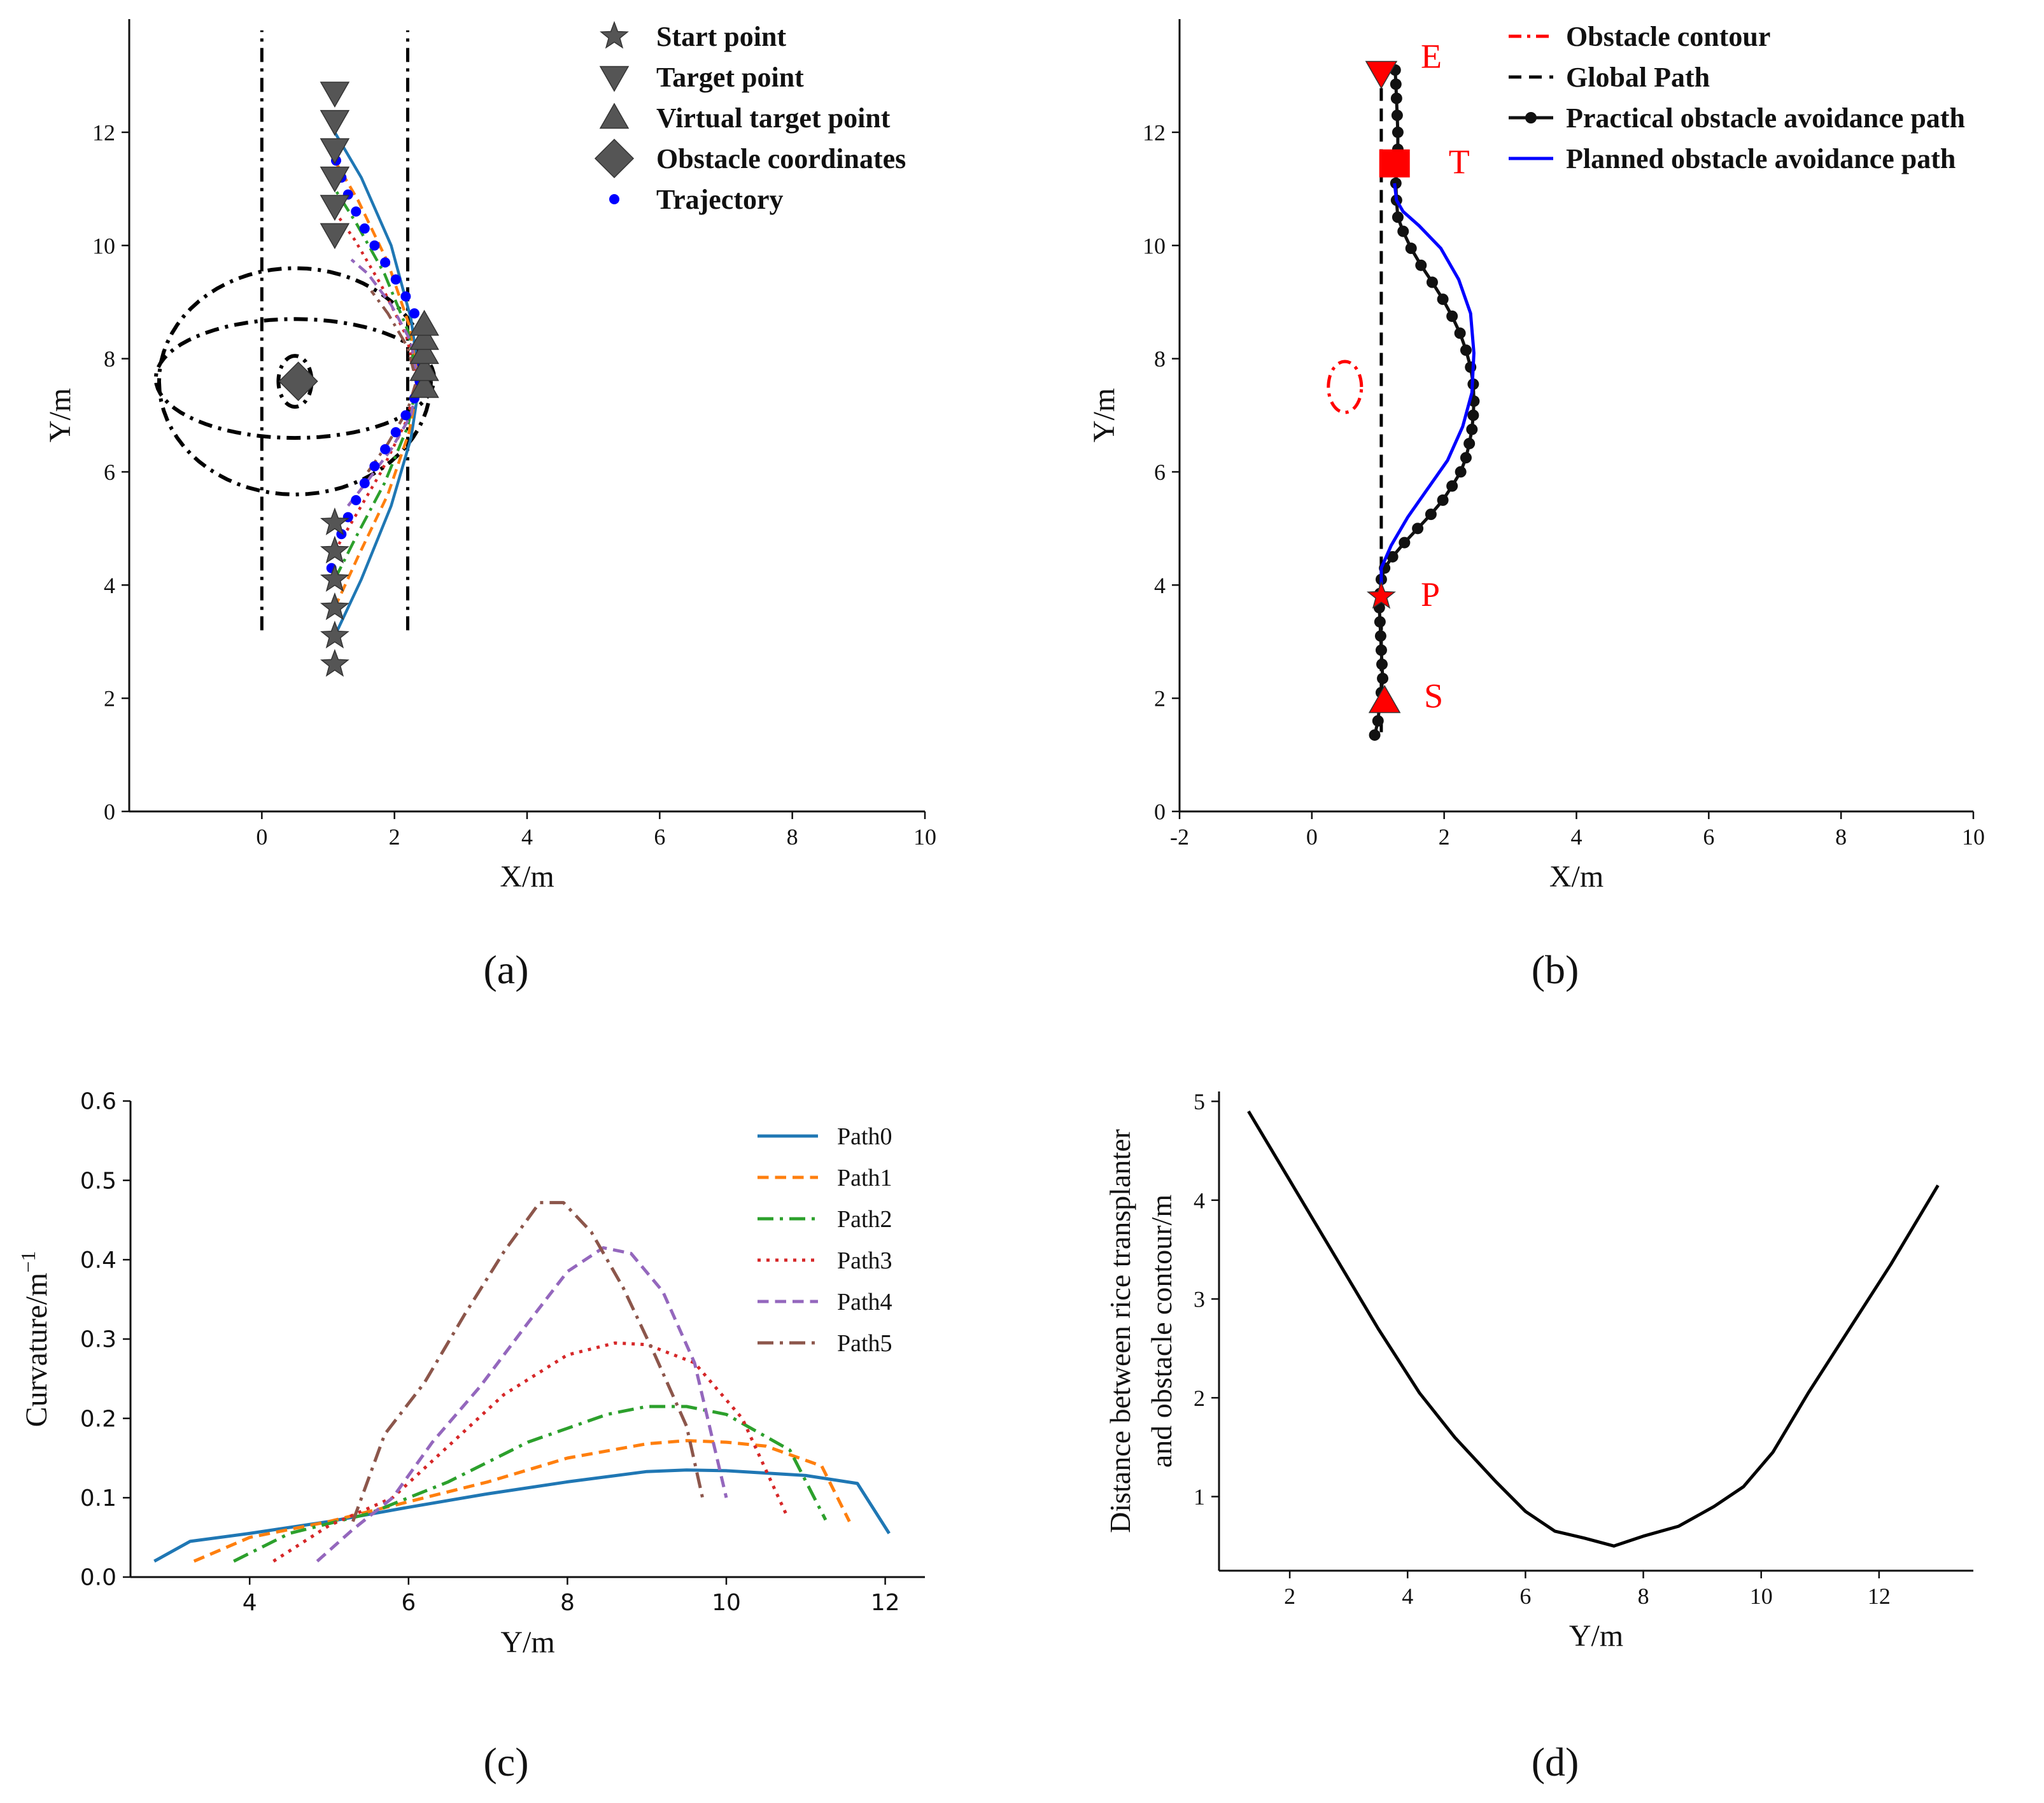 The image size is (2044, 1803). What do you see at coordinates (98, 1340) in the screenshot?
I see `y-tick-label: 0.3` at bounding box center [98, 1340].